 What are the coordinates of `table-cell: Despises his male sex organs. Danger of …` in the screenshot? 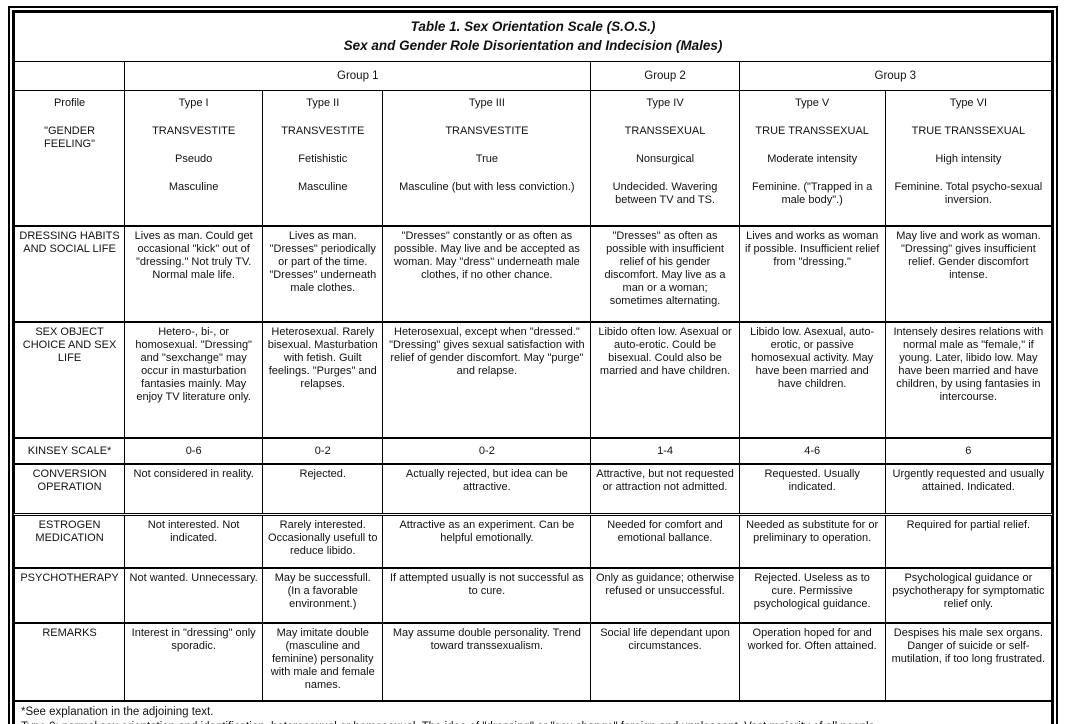 It's located at (968, 662).